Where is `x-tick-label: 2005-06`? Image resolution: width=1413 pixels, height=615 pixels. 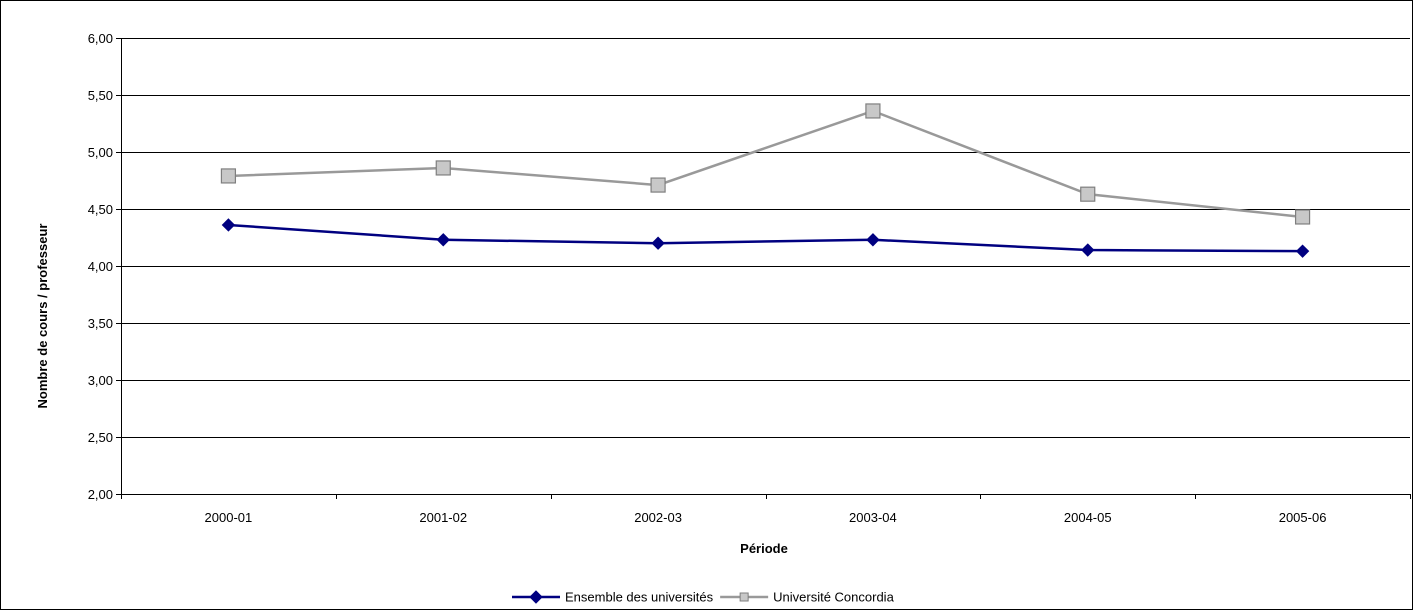 x-tick-label: 2005-06 is located at coordinates (1303, 517).